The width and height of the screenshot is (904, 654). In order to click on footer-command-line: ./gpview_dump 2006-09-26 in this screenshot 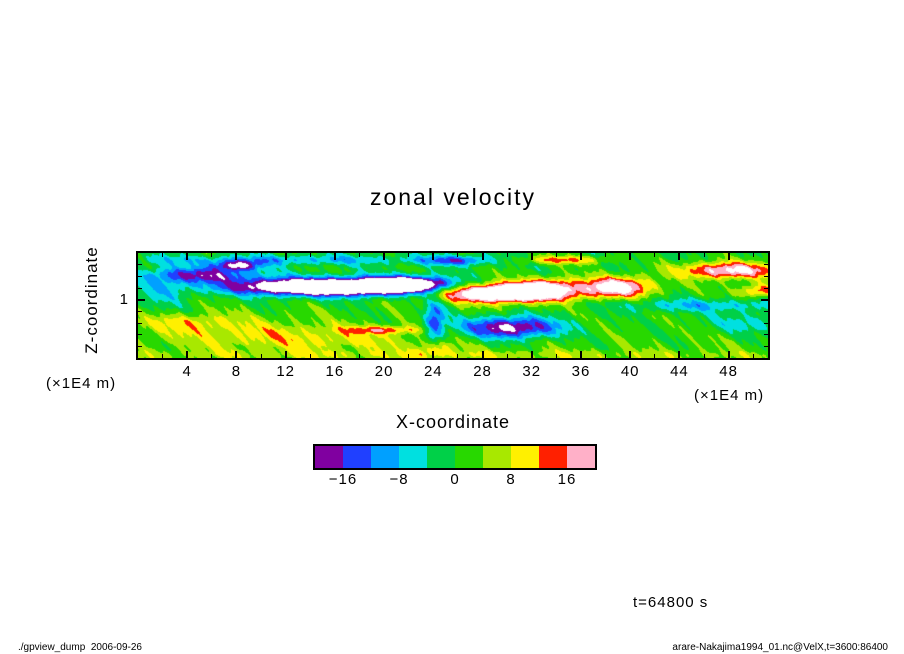, I will do `click(80, 647)`.